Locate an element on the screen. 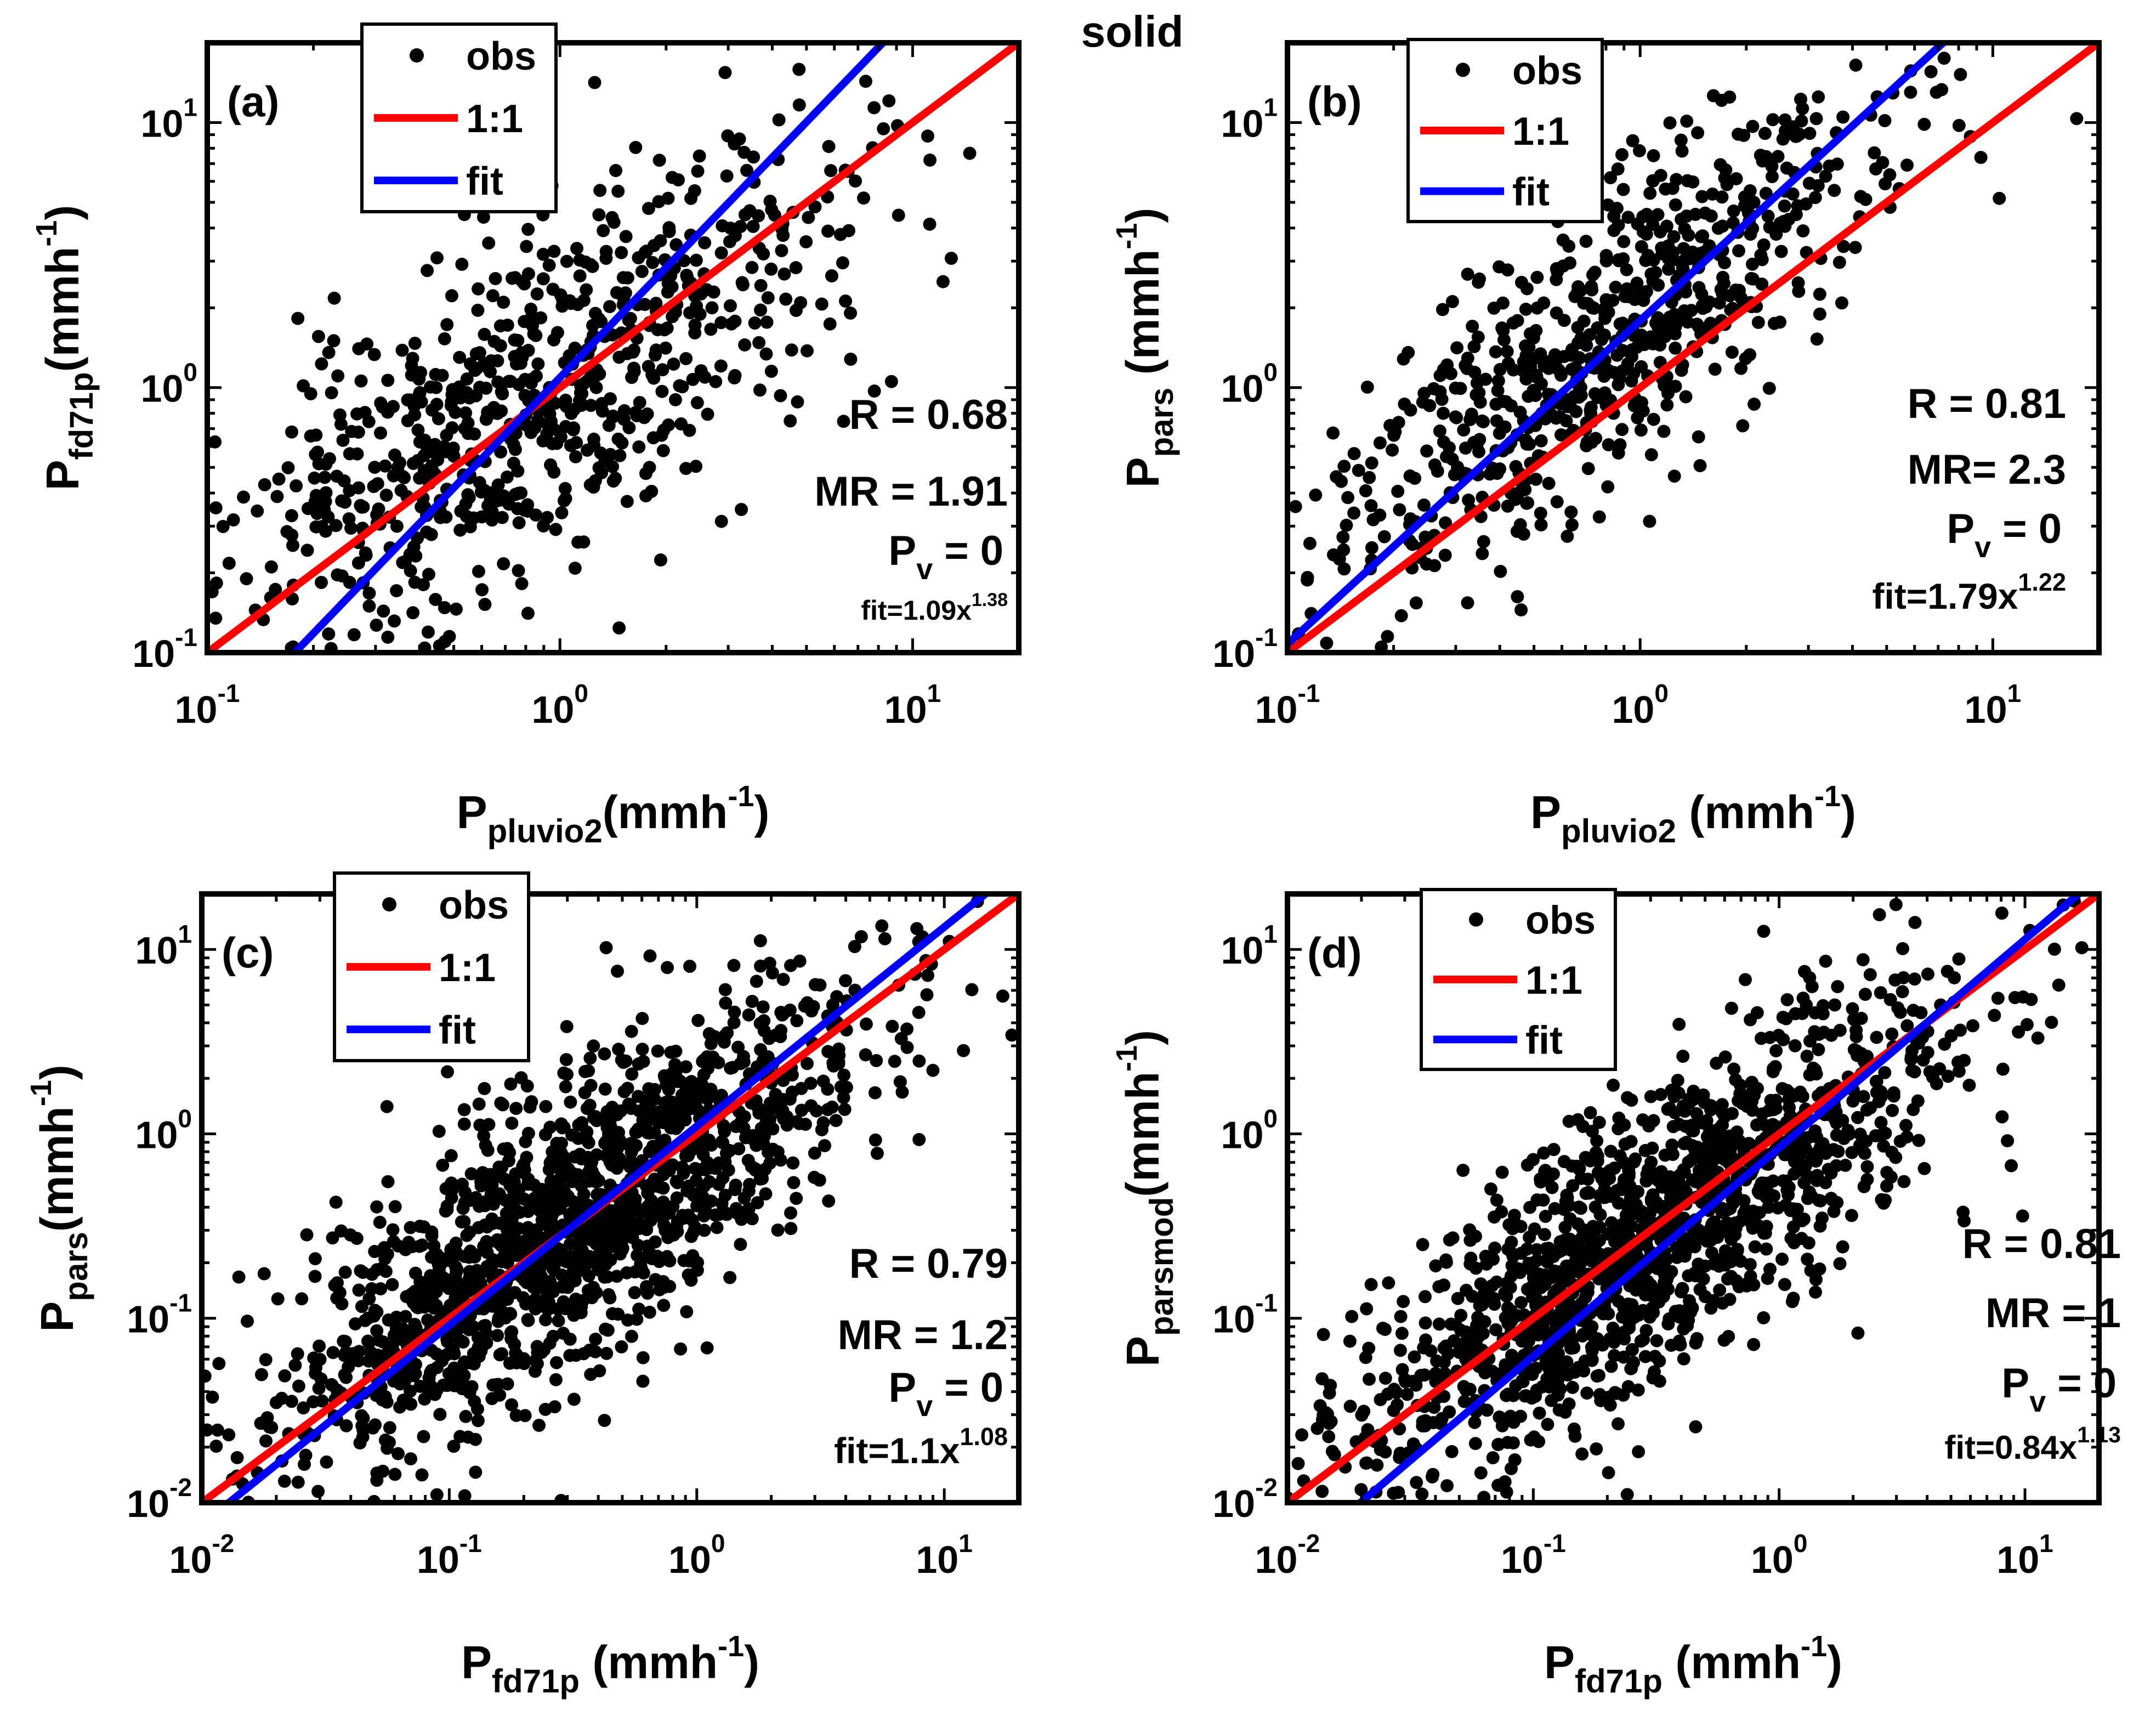  y-tick-exponent: -1 is located at coordinates (1266, 1303).